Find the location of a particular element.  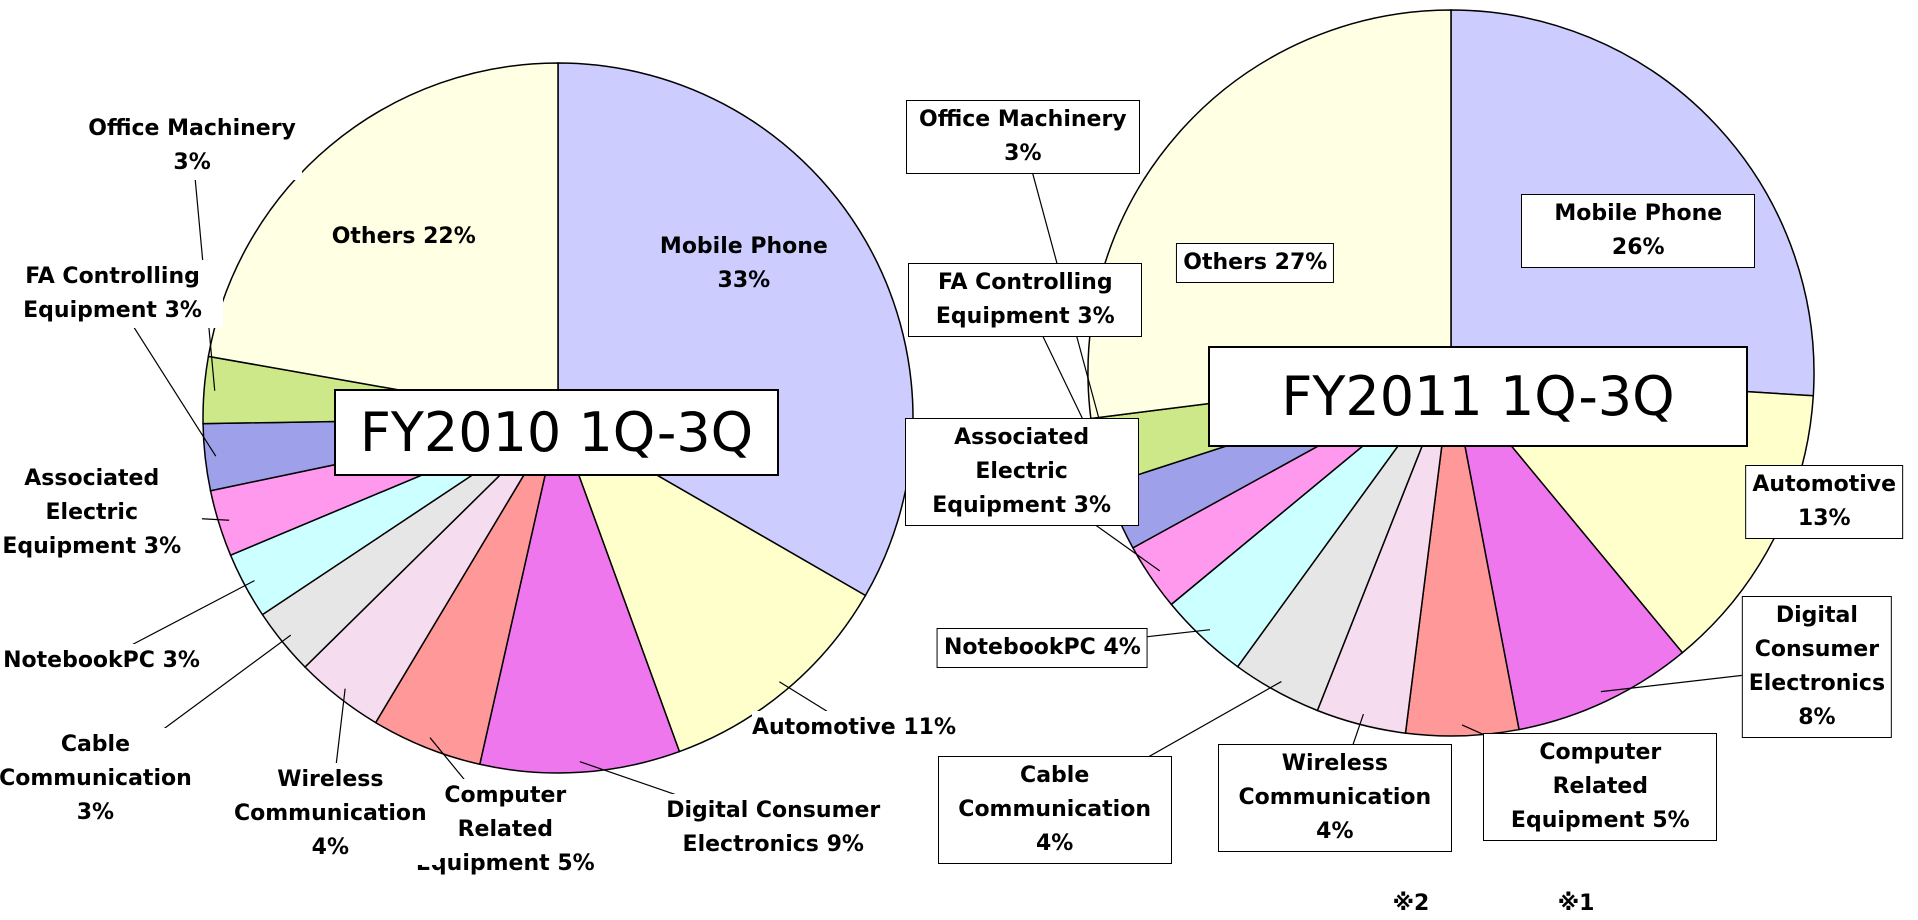

slice-label: Others 22% is located at coordinates (404, 237).